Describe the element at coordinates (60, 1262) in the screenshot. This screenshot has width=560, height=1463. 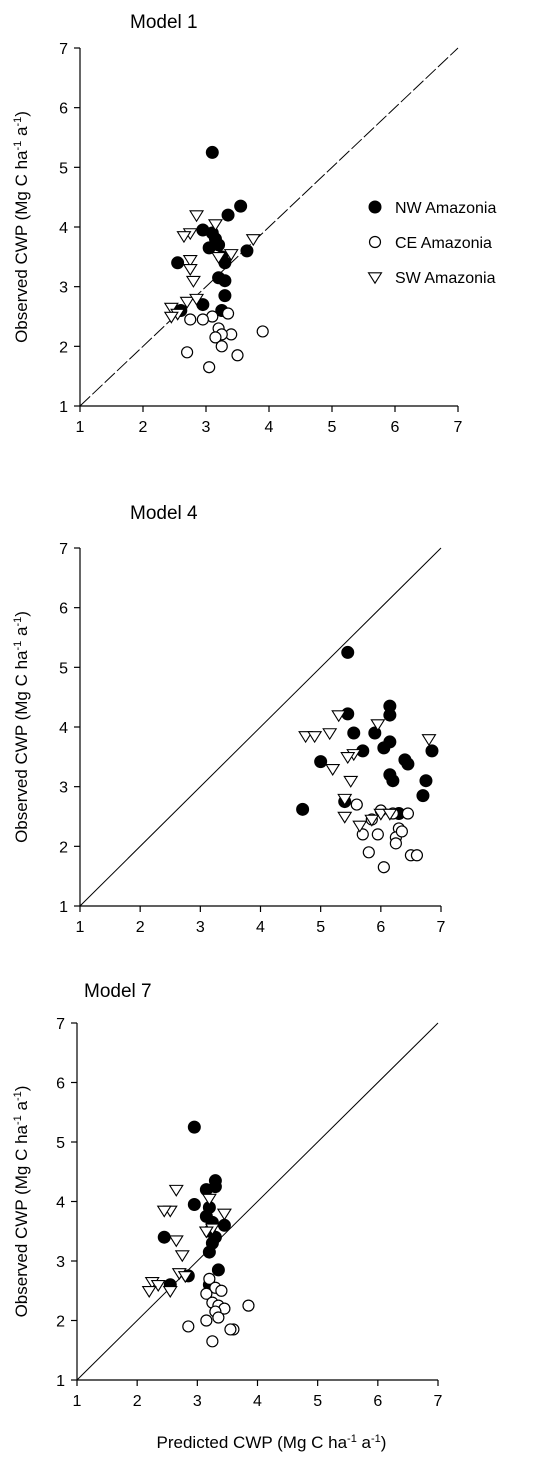
I see `y-tick-label: 3` at that location.